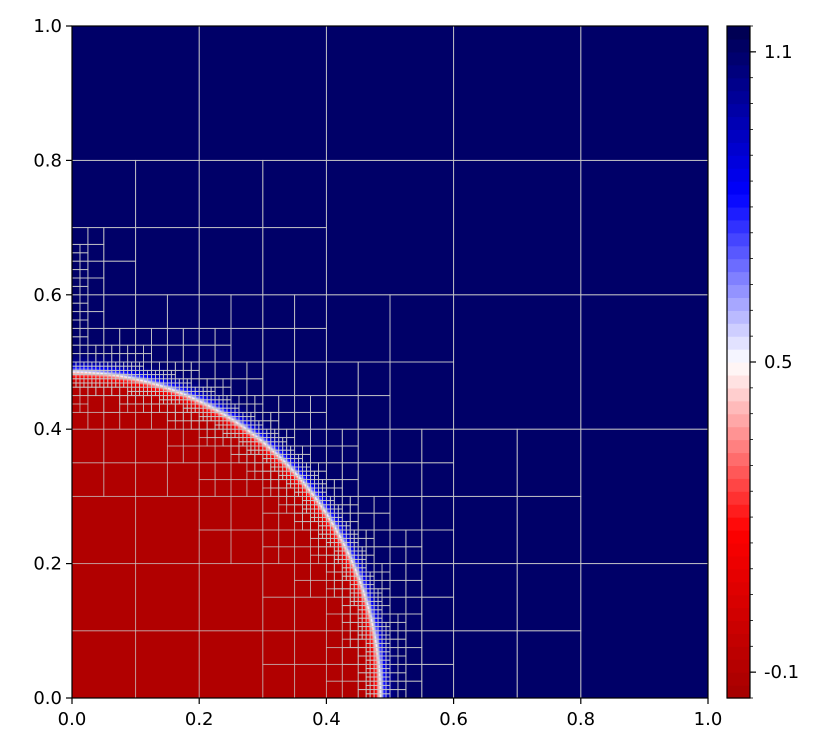 This screenshot has height=756, width=830. I want to click on x-tick-label: 0.8, so click(580, 719).